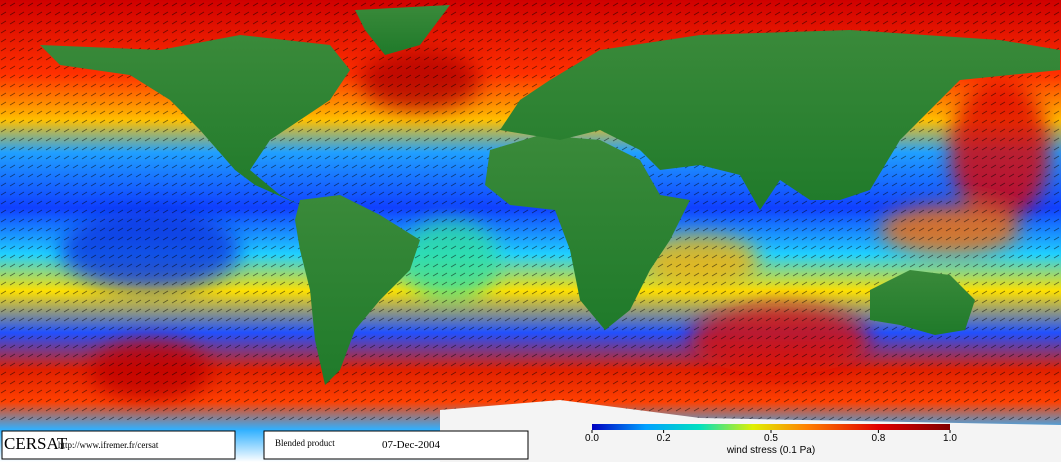  Describe the element at coordinates (664, 438) in the screenshot. I see `colorbar-tick-label: 0.2` at that location.